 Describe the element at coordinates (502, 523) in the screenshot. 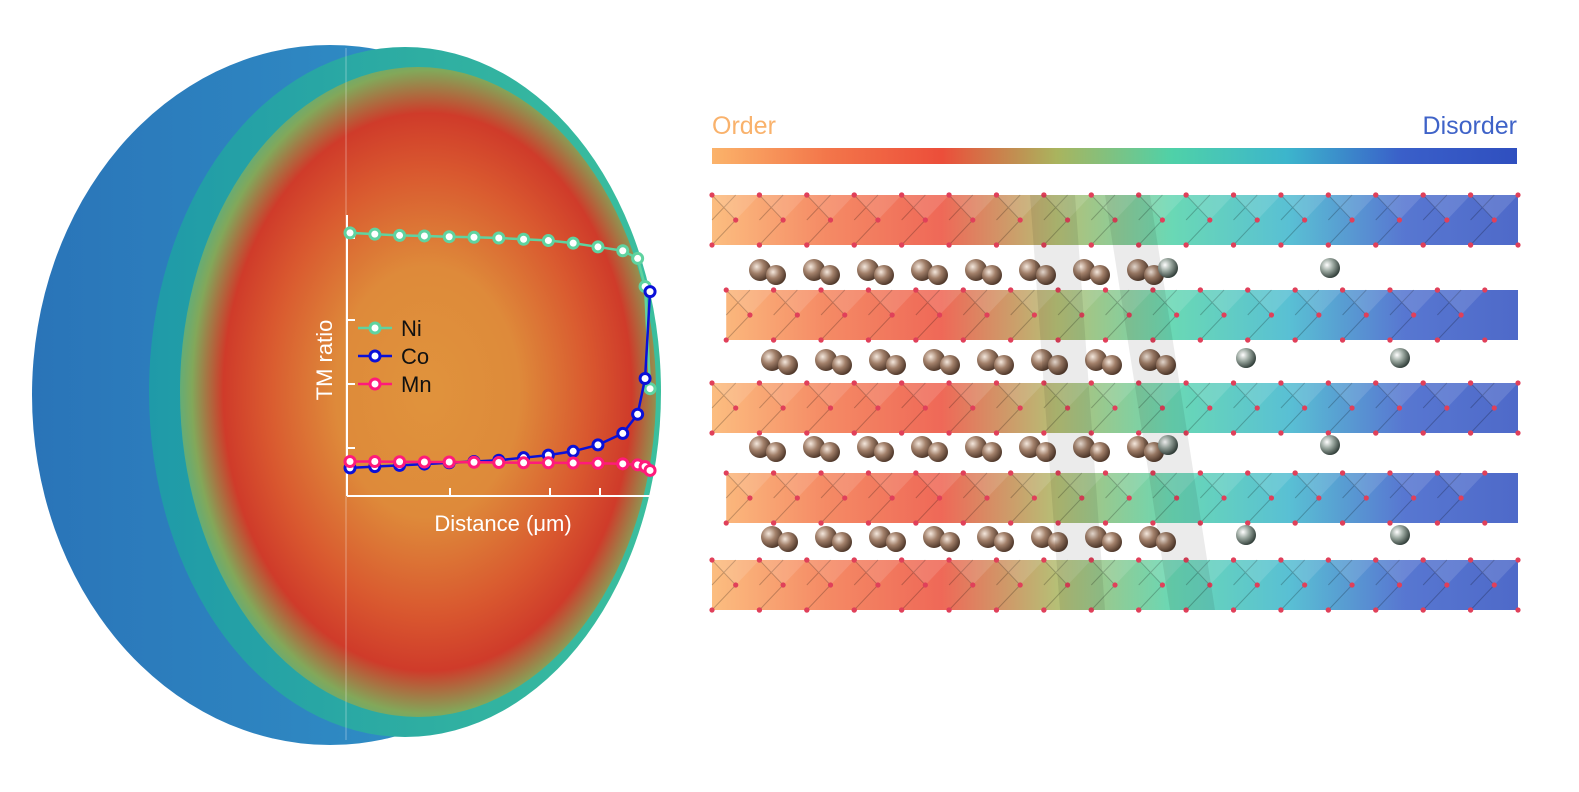

I see `x-axis-label: Distance (μm)` at that location.